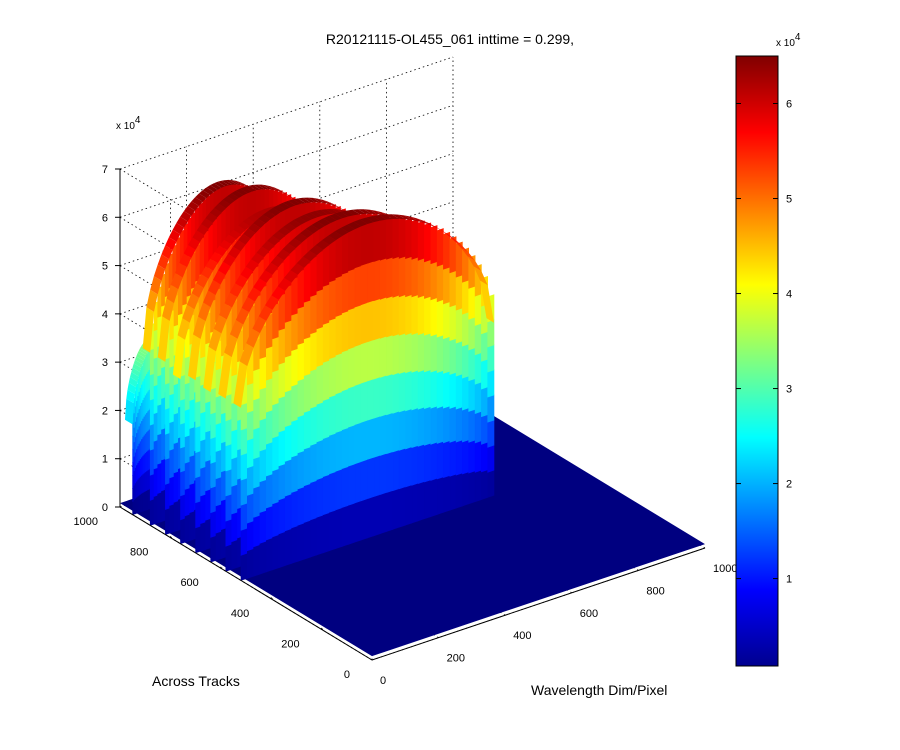 Image resolution: width=900 pixels, height=750 pixels. Describe the element at coordinates (599, 690) in the screenshot. I see `wavelength-axis-label: Wavelength Dim/Pixel` at that location.